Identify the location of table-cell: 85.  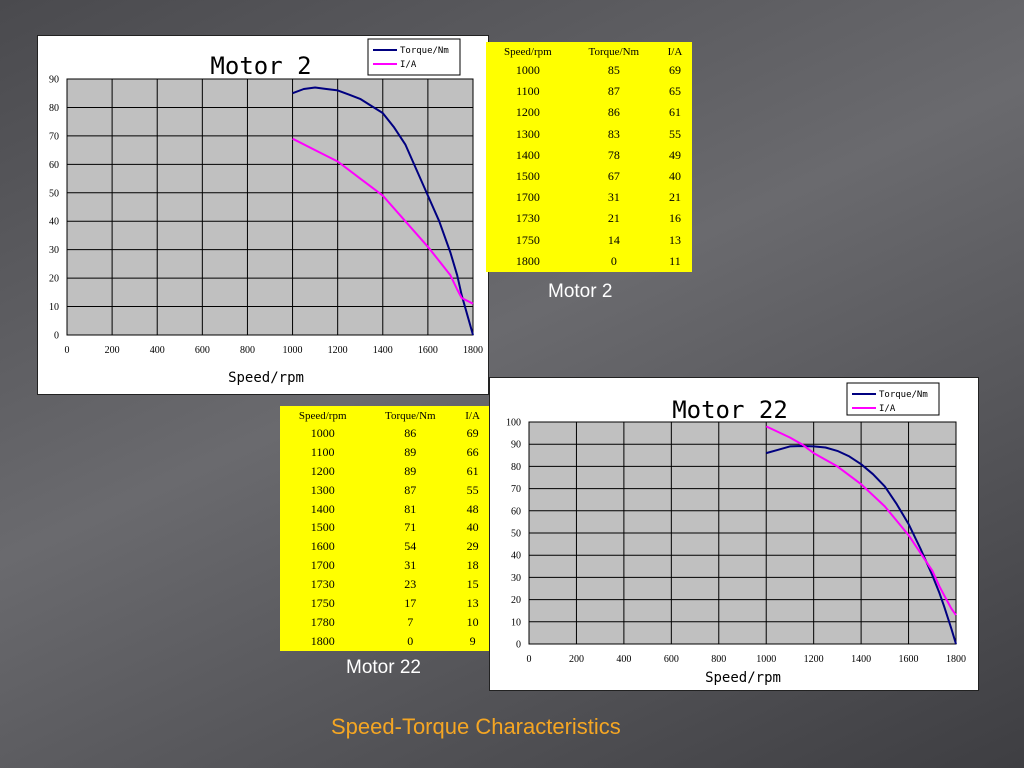
(613, 70).